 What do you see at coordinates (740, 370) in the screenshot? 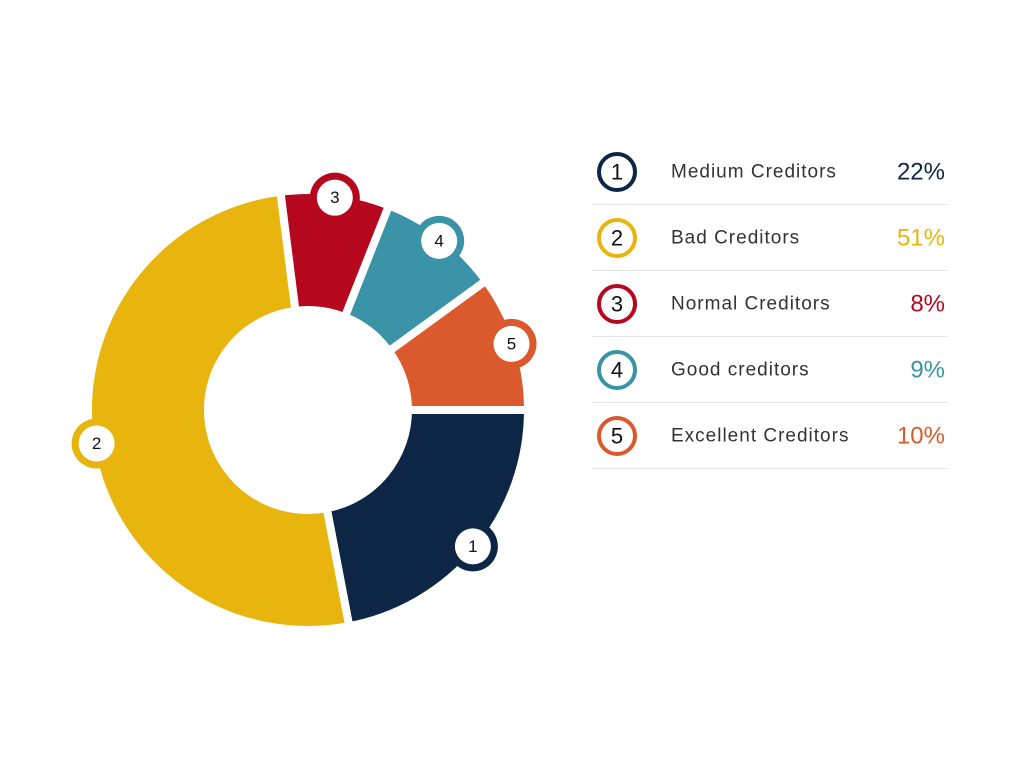
I see `legend-name: Good creditors` at bounding box center [740, 370].